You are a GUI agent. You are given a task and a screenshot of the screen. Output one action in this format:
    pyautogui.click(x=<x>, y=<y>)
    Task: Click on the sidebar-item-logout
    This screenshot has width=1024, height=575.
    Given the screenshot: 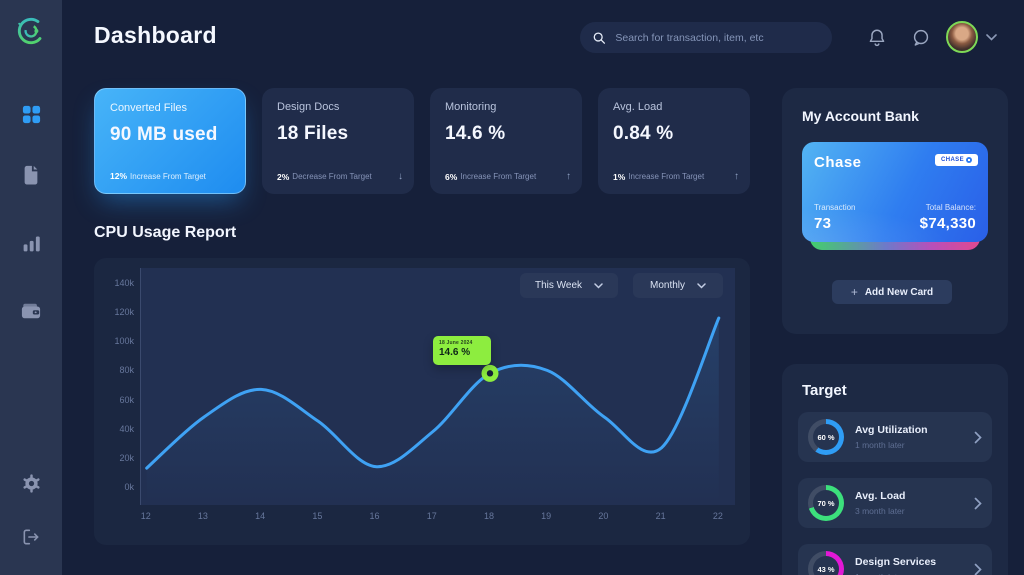 What is the action you would take?
    pyautogui.click(x=31, y=537)
    